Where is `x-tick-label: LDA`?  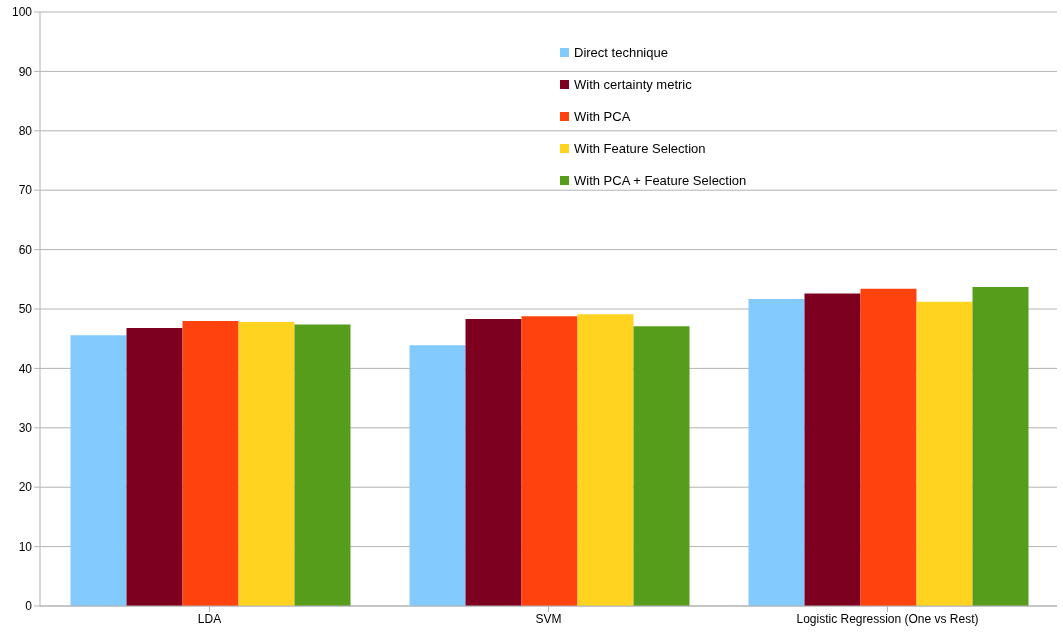 x-tick-label: LDA is located at coordinates (209, 618).